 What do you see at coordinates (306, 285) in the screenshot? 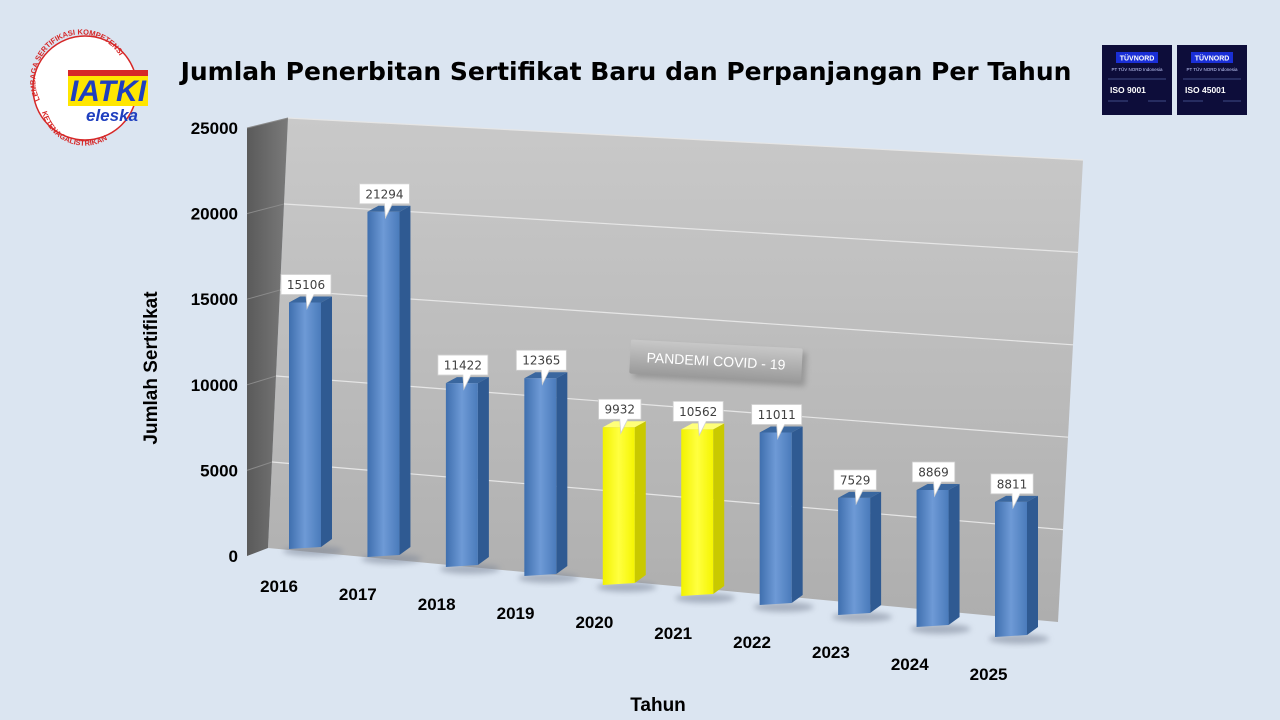
I see `data-label-text: 15106` at bounding box center [306, 285].